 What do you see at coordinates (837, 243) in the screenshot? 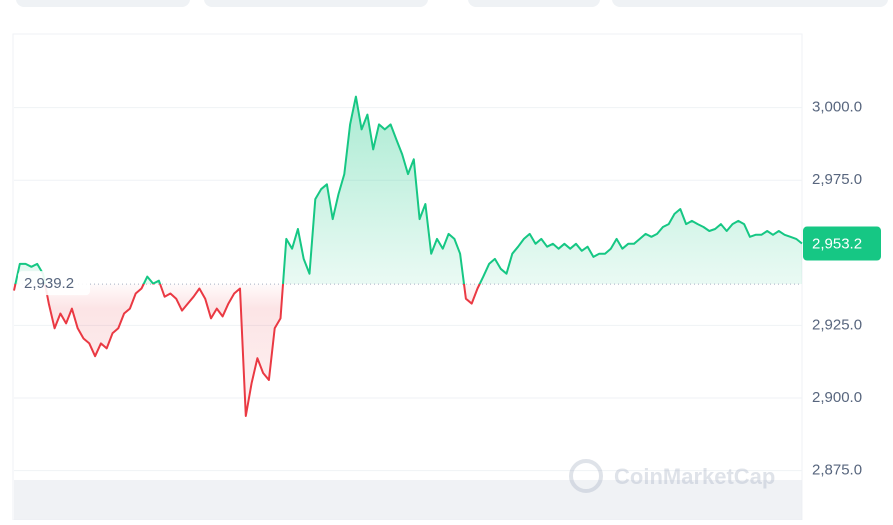
I see `last-price-label: 2,953.2` at bounding box center [837, 243].